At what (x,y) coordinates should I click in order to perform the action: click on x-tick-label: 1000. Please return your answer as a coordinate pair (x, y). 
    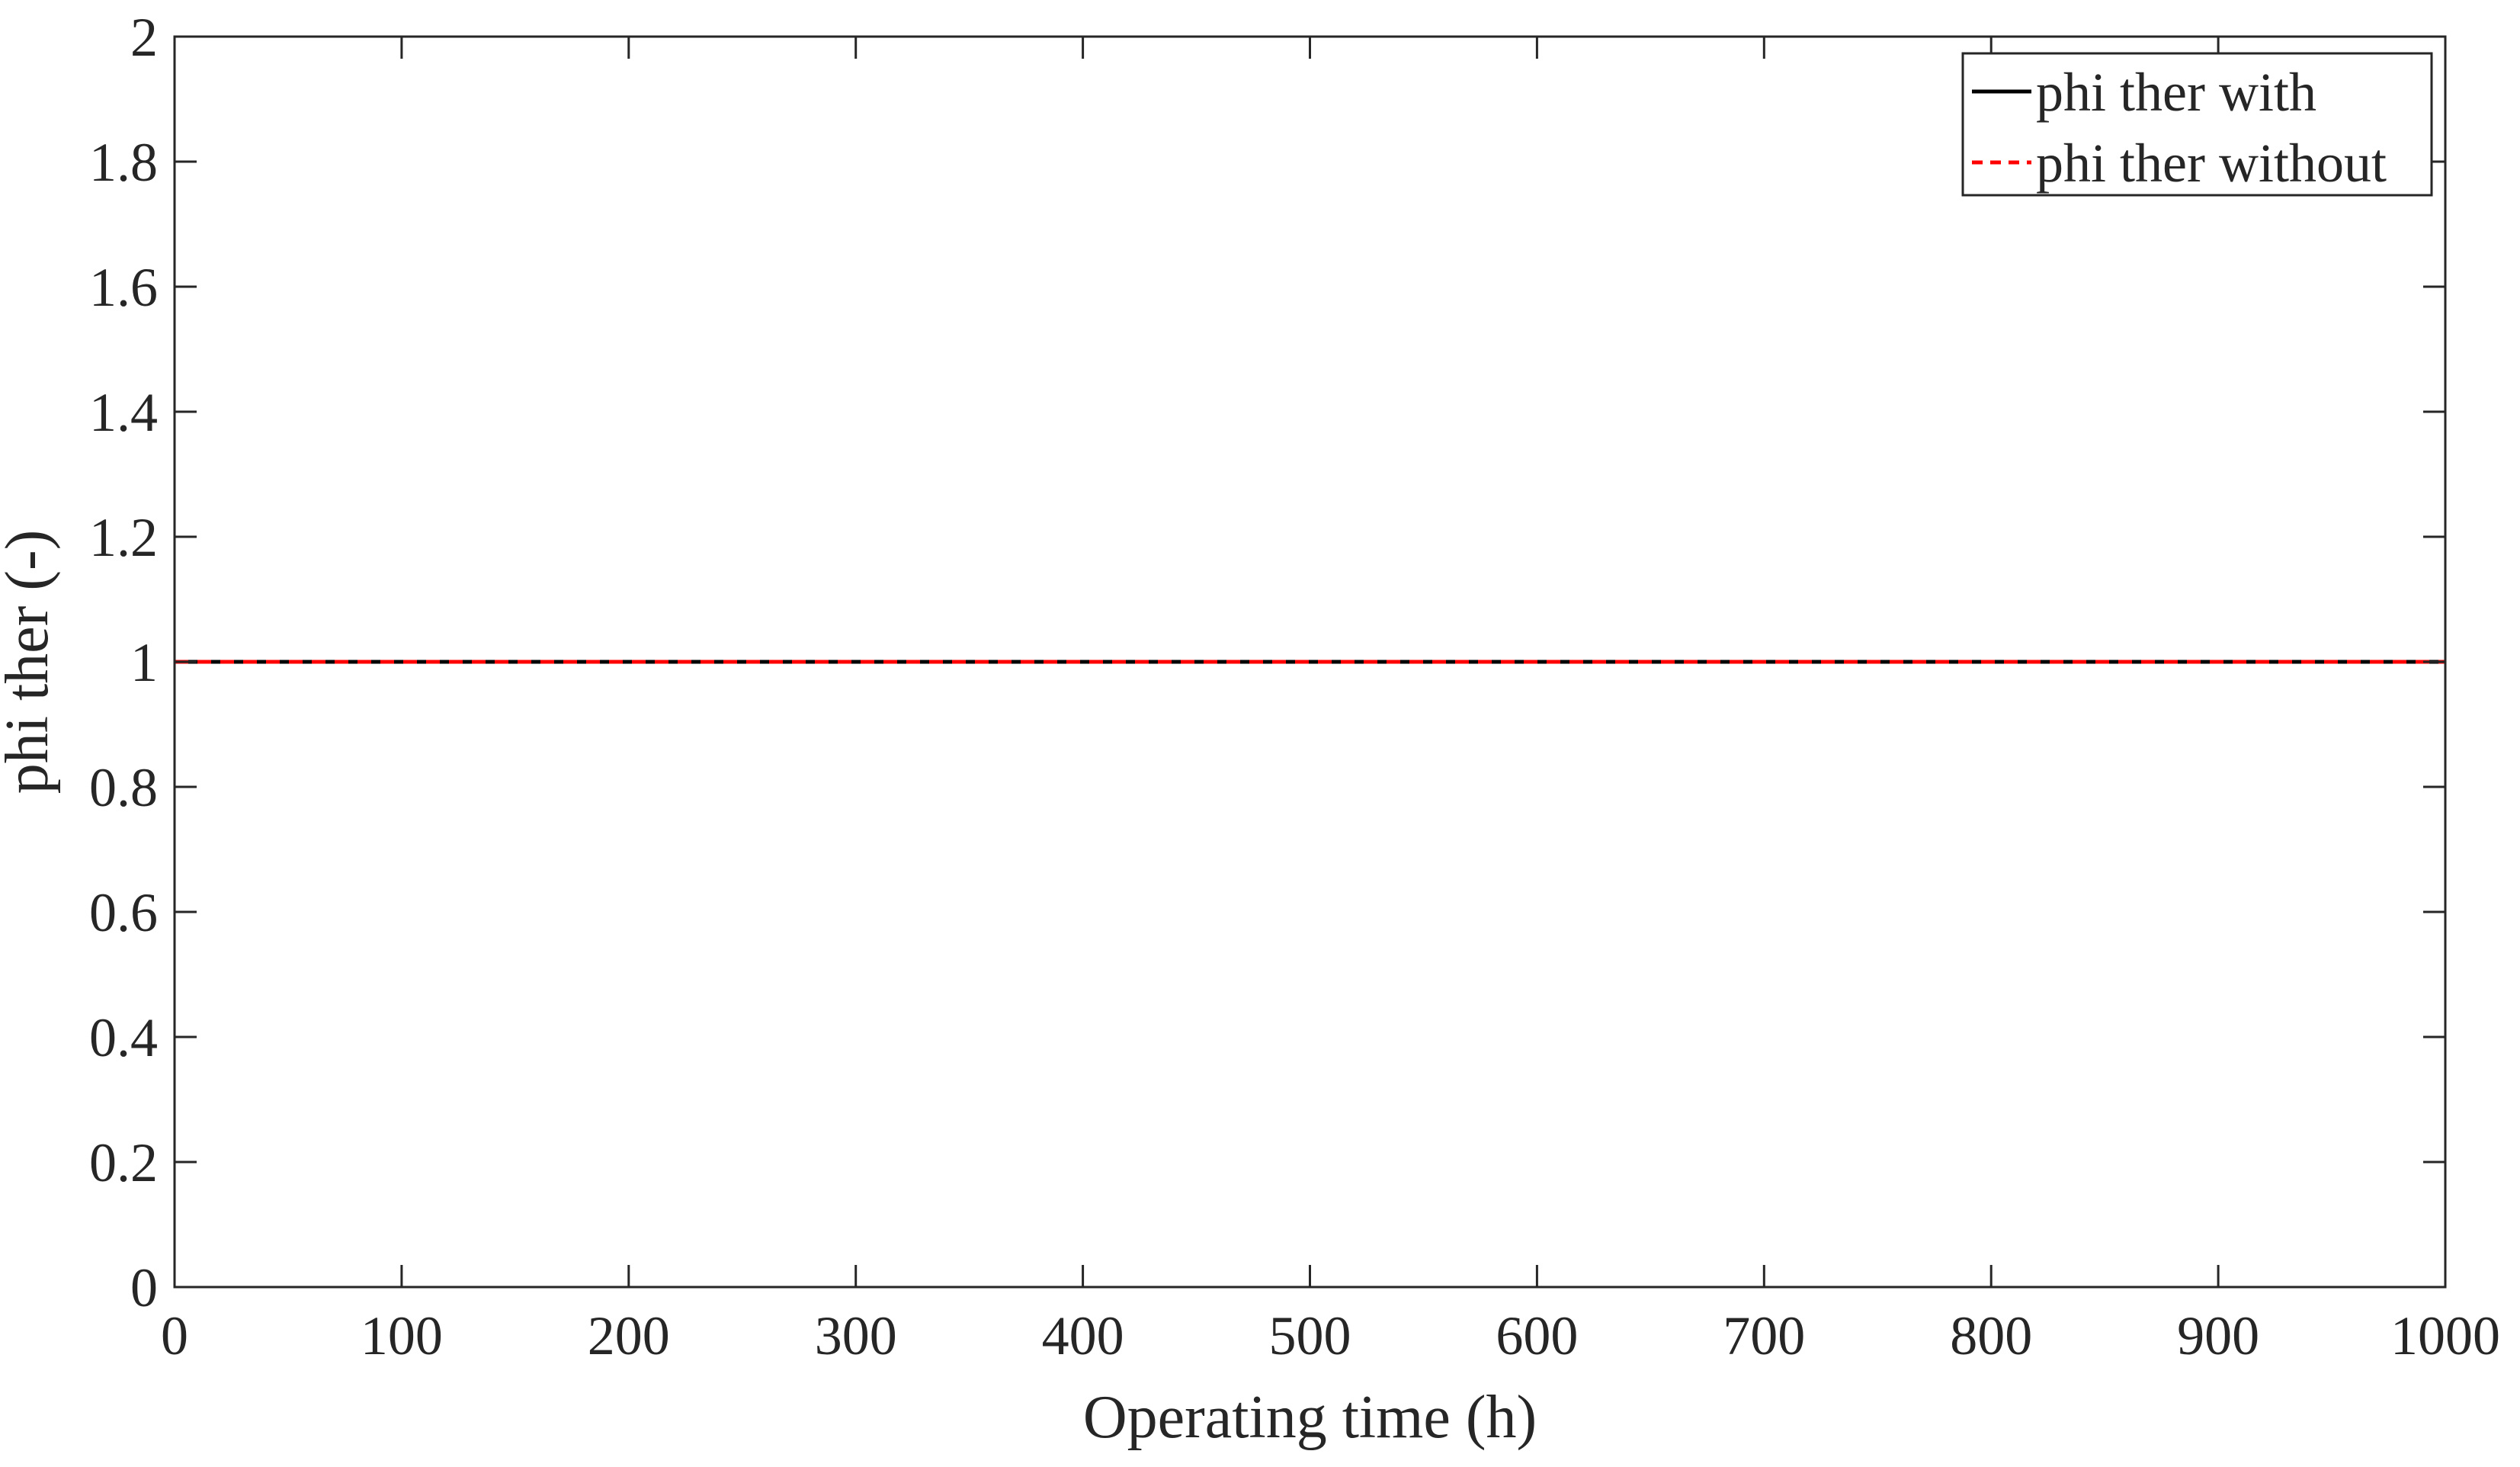
    Looking at the image, I should click on (2445, 1335).